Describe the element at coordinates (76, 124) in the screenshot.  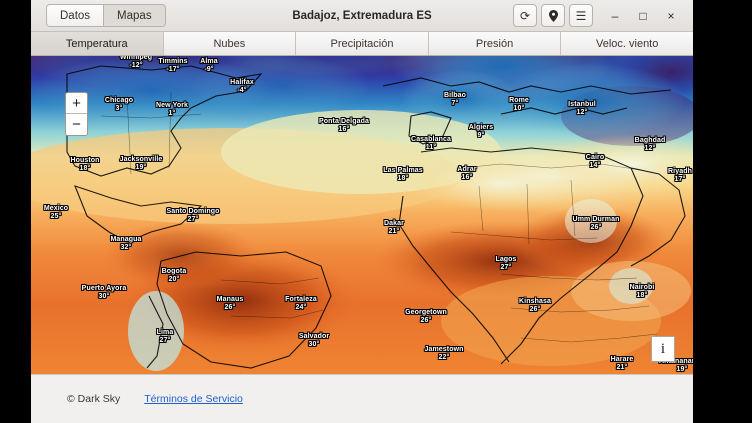
I see `zoom-out-button: −` at that location.